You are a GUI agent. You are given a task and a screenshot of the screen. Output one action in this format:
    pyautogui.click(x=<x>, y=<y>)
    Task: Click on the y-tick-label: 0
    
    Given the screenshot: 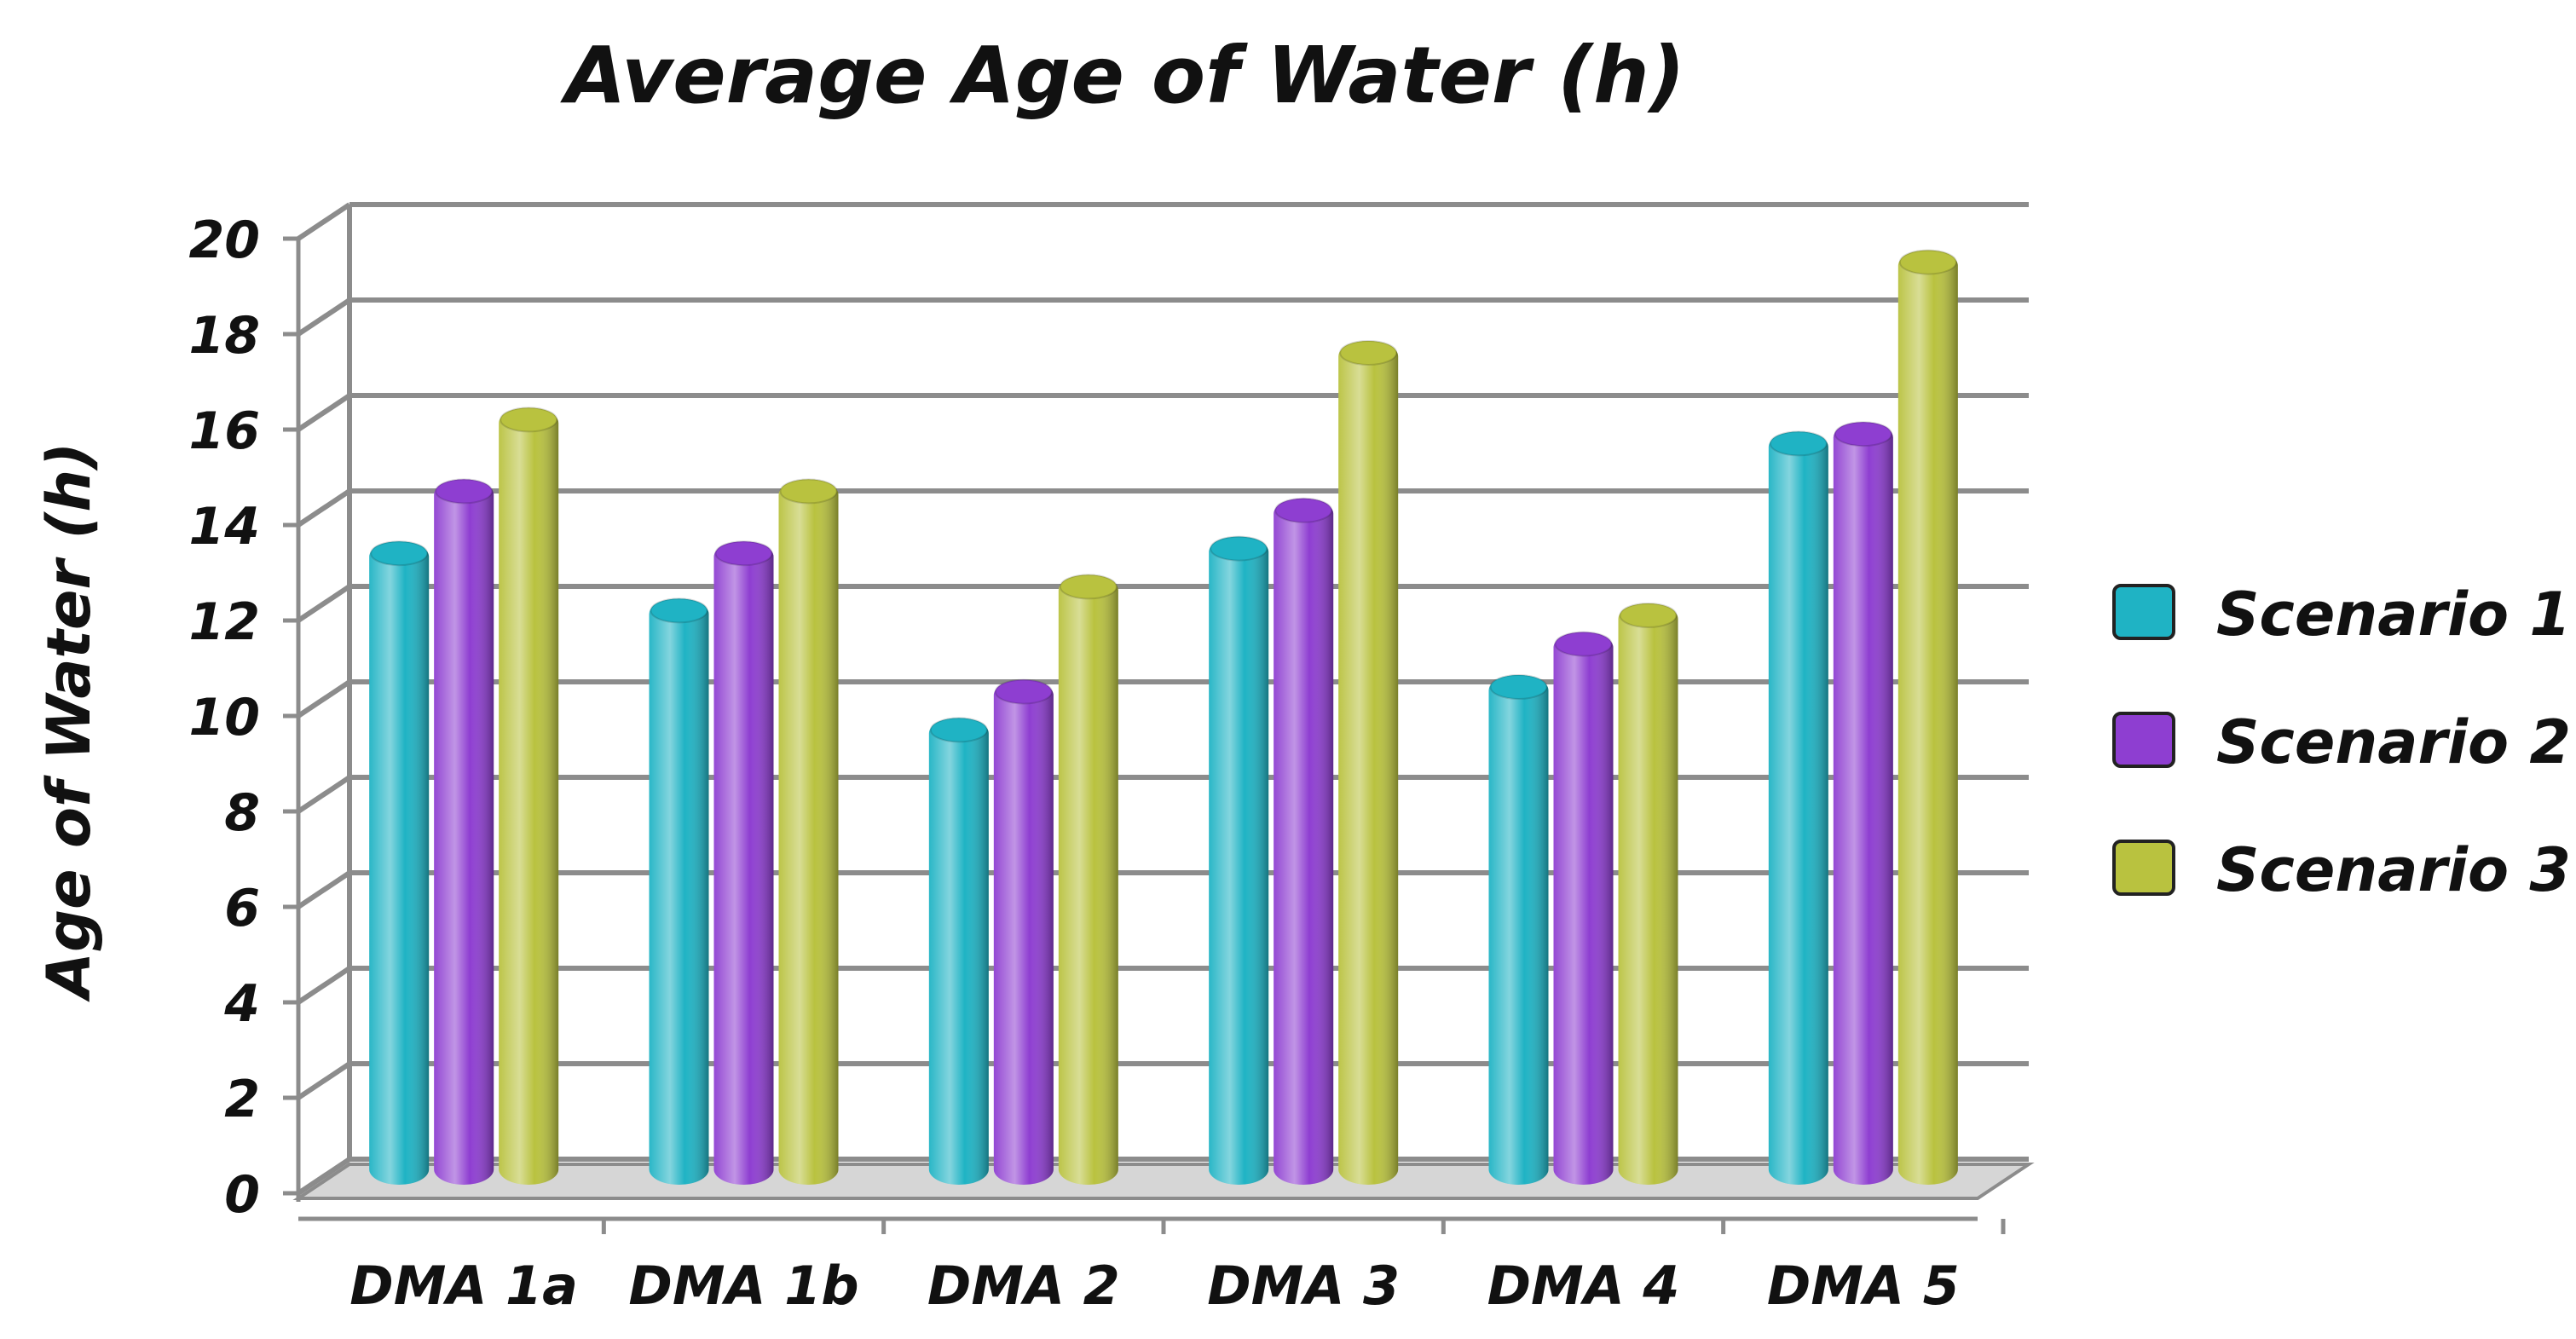 What is the action you would take?
    pyautogui.click(x=242, y=1195)
    